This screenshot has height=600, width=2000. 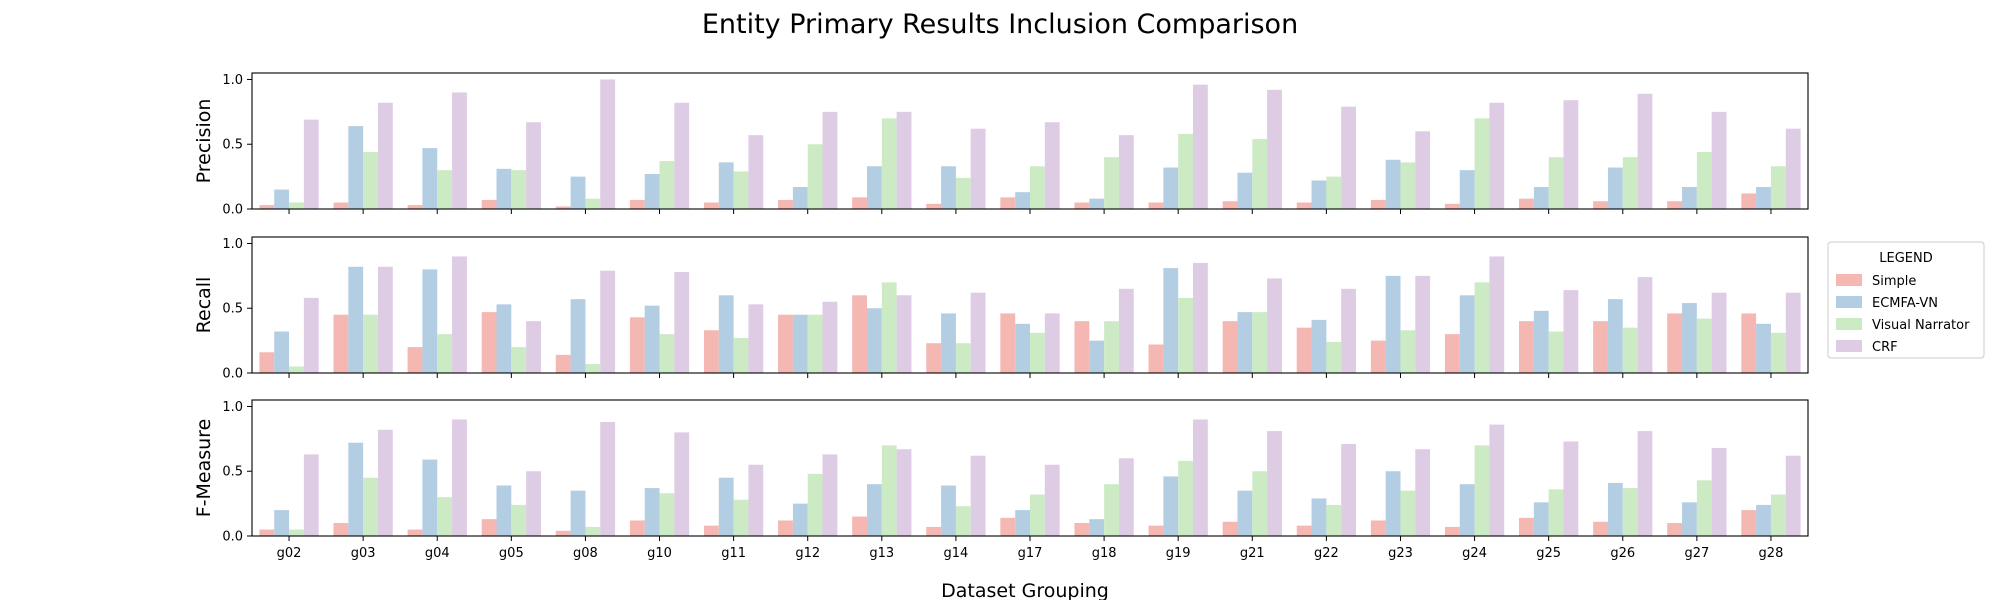 I want to click on legend-entry: ECMFA-VN, so click(x=1905, y=303).